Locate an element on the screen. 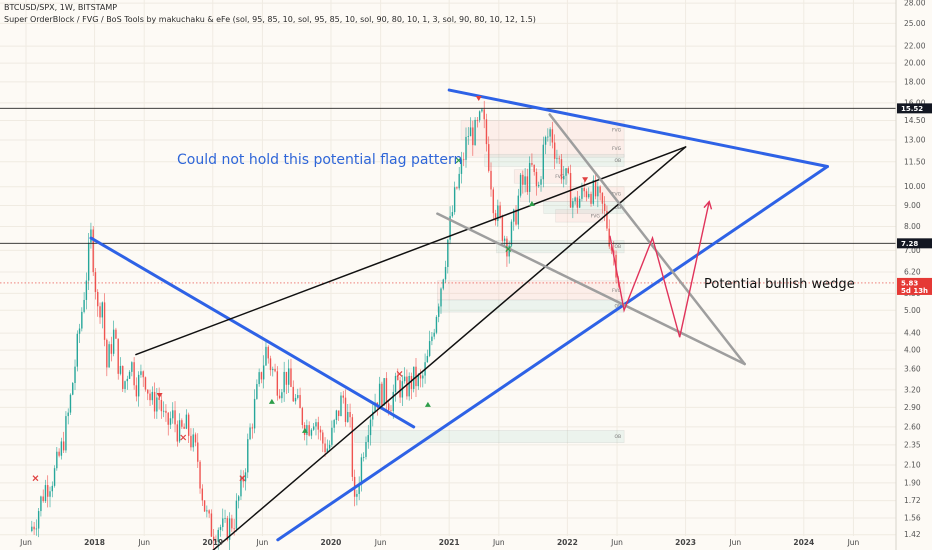  projection-line is located at coordinates (659, 269).